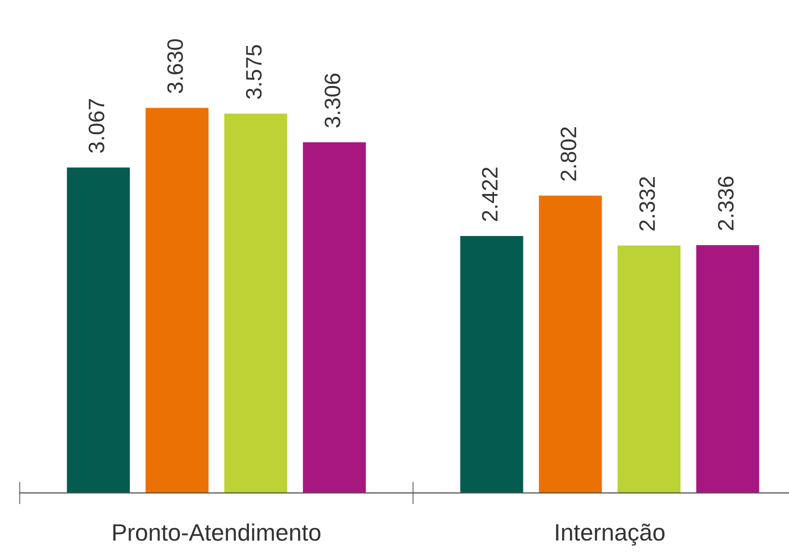  Describe the element at coordinates (647, 204) in the screenshot. I see `data-label: 2.332` at that location.